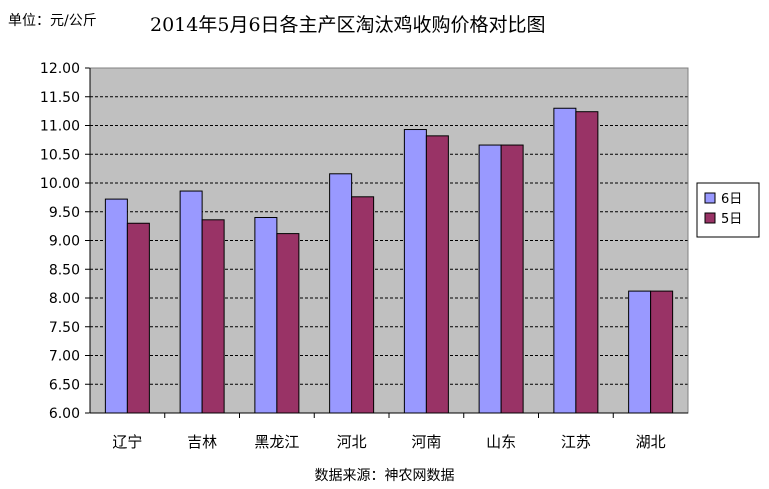  What do you see at coordinates (52, 21) in the screenshot?
I see `unit-label: 单位：元/公斤` at bounding box center [52, 21].